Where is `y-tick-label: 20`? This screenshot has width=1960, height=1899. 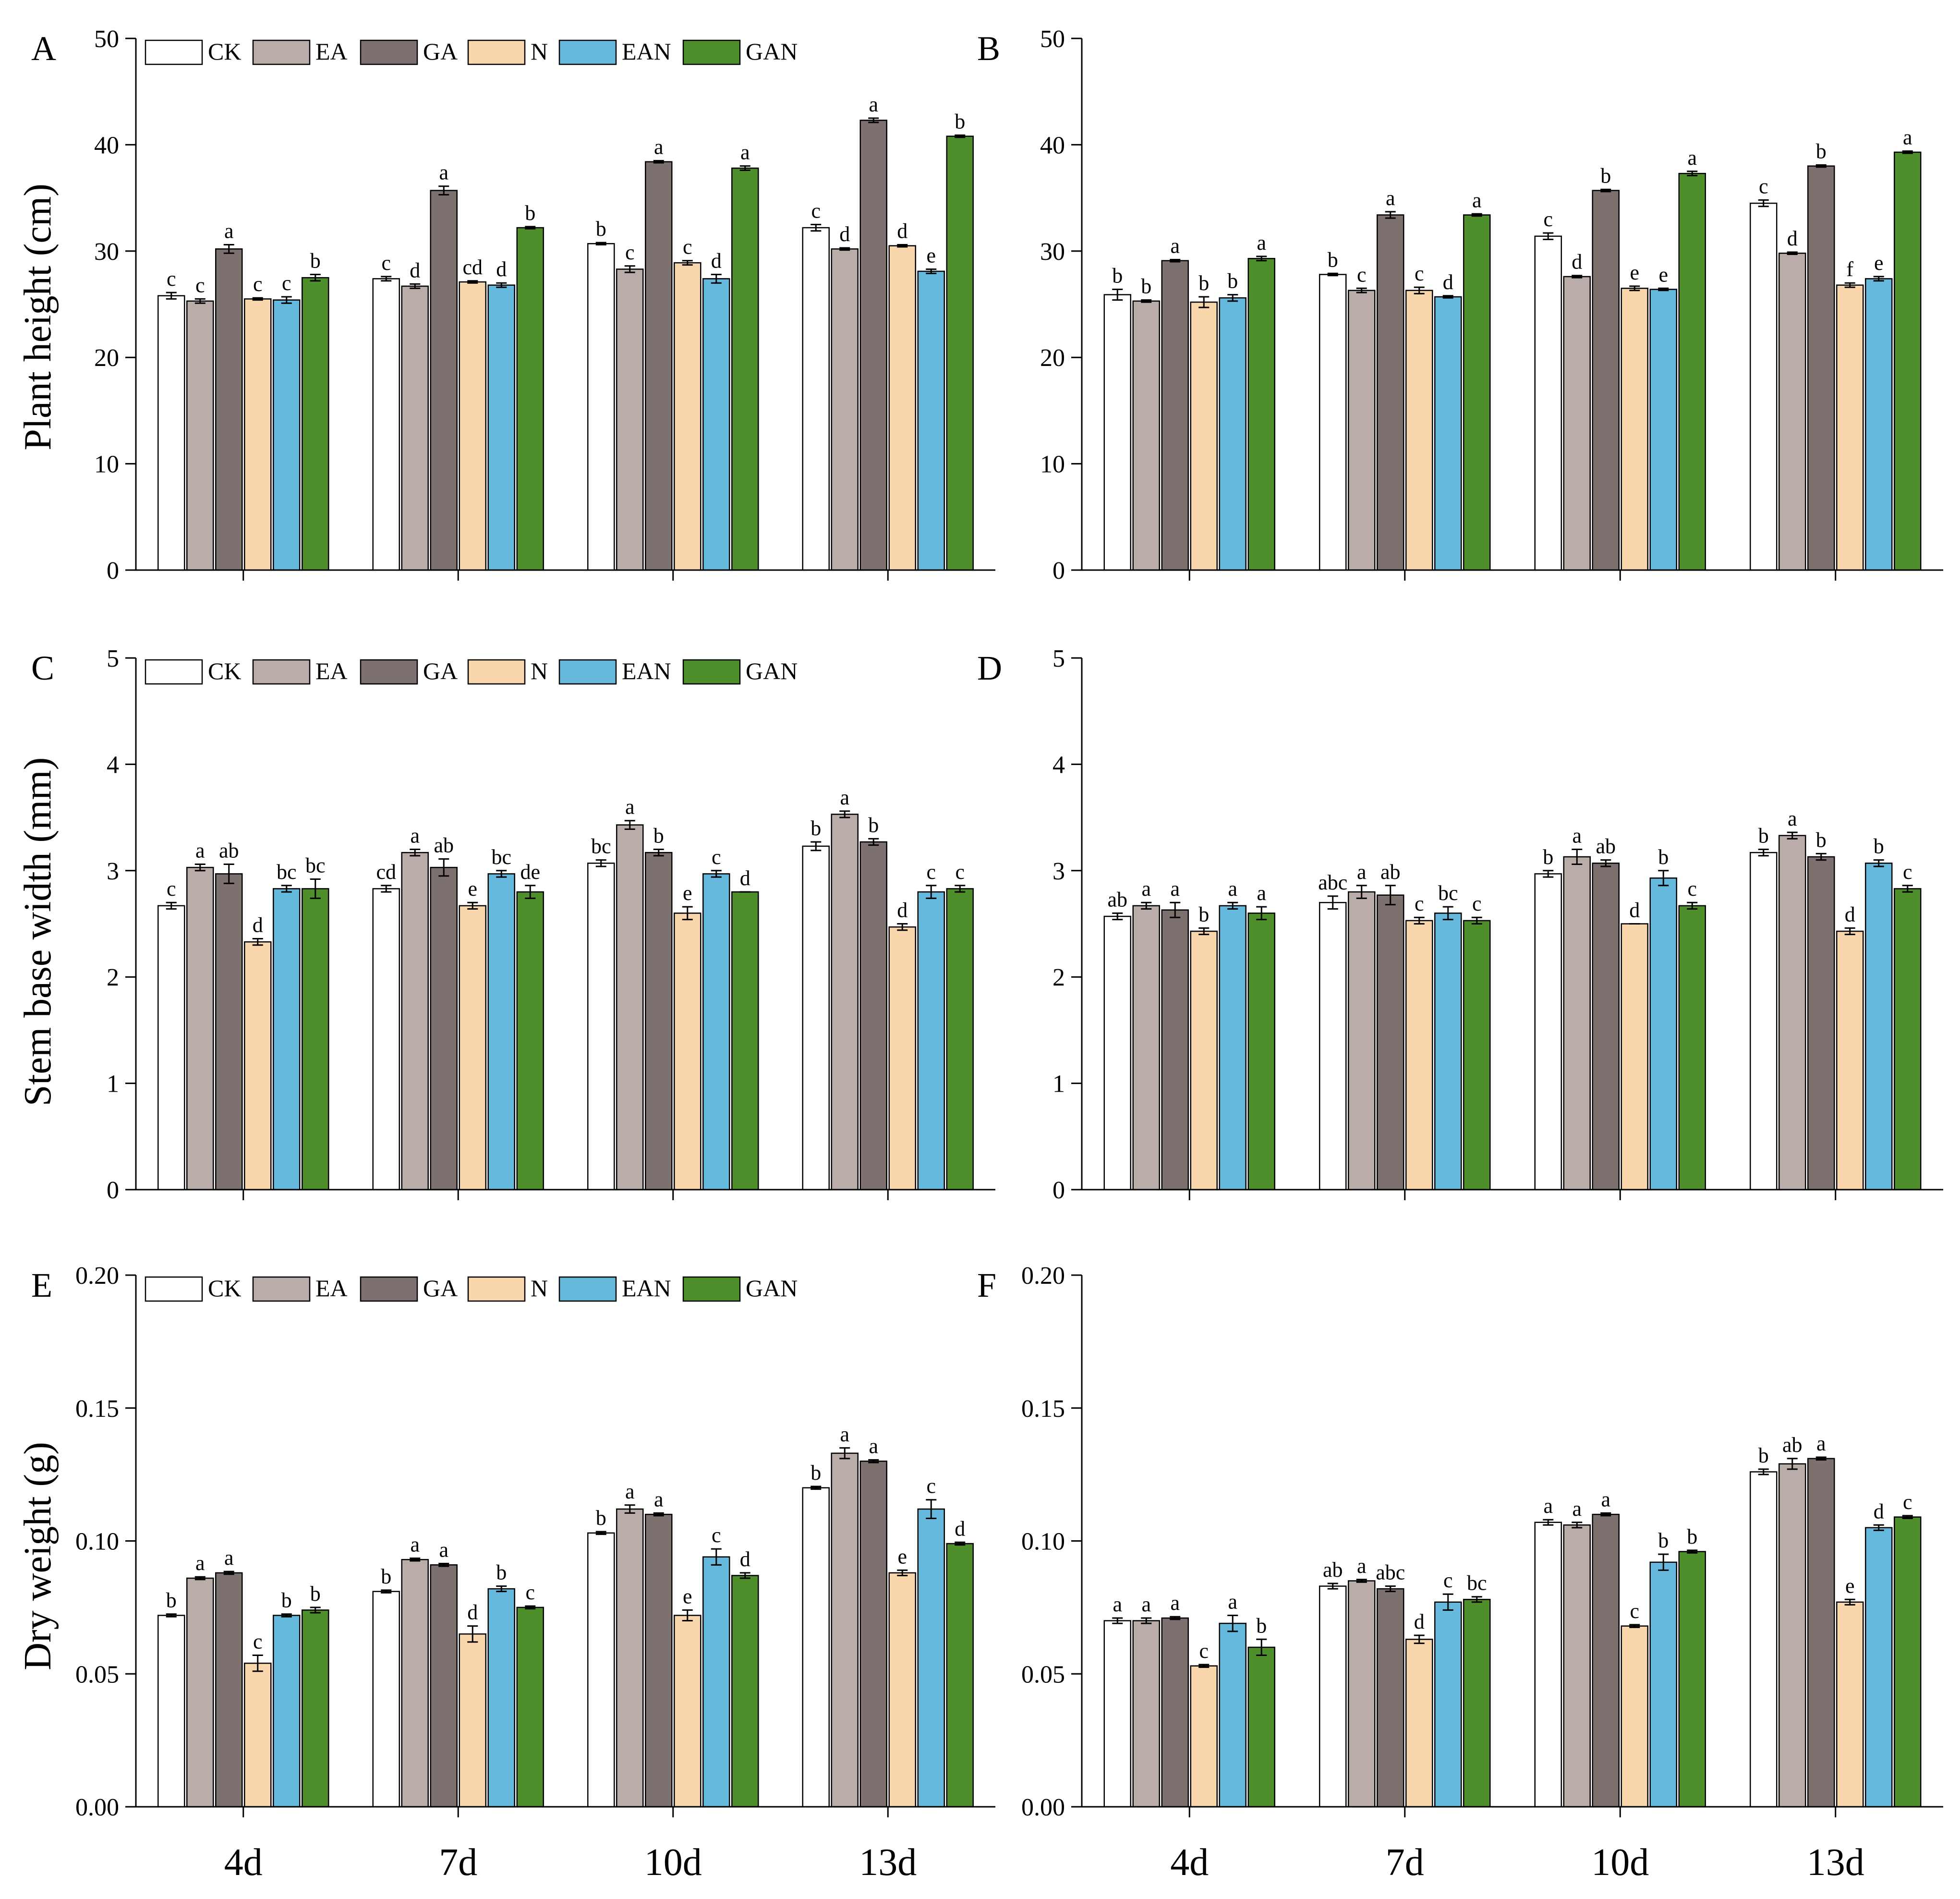
y-tick-label: 20 is located at coordinates (106, 358).